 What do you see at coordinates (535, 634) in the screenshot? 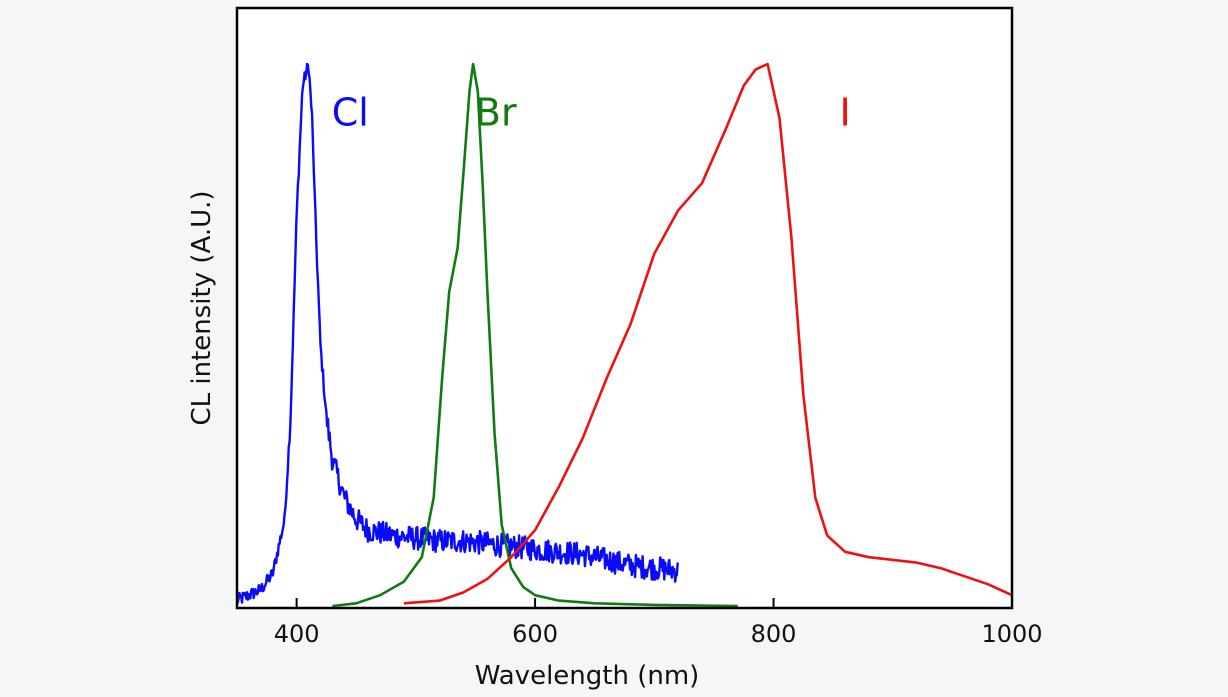
I see `x-tick-label: 600` at bounding box center [535, 634].